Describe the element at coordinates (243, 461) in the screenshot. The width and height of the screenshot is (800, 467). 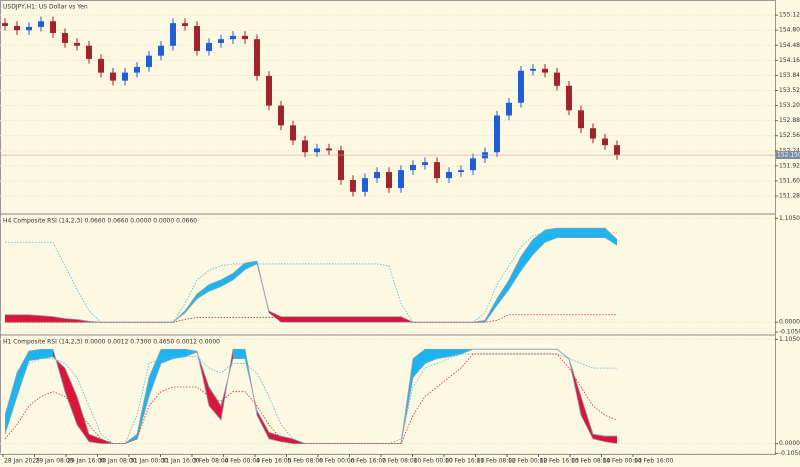
I see `x-tick-label: 4 Feb 00:00` at that location.